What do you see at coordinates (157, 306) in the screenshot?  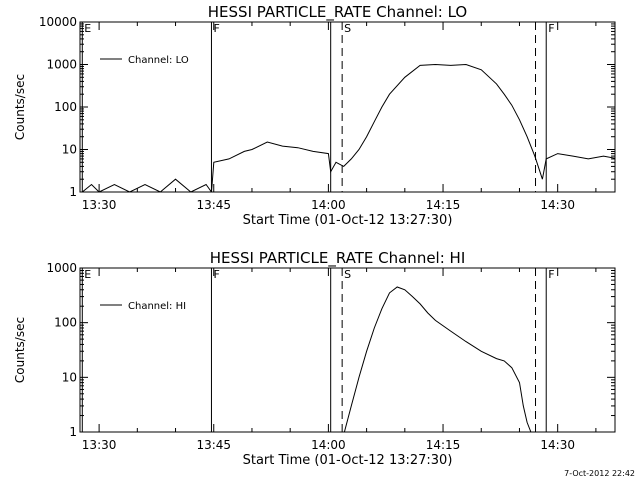 I see `legend-label: Channel: HI` at bounding box center [157, 306].